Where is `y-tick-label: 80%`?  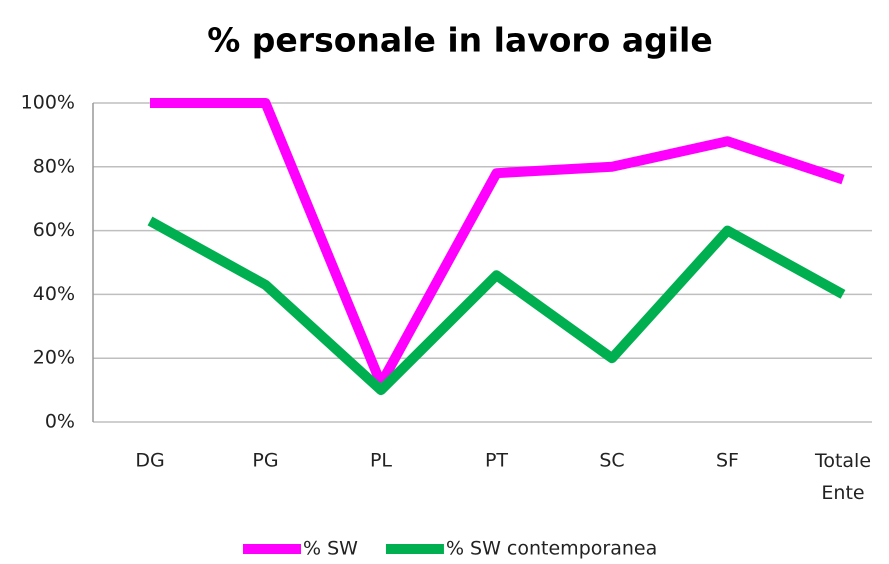 y-tick-label: 80% is located at coordinates (54, 166).